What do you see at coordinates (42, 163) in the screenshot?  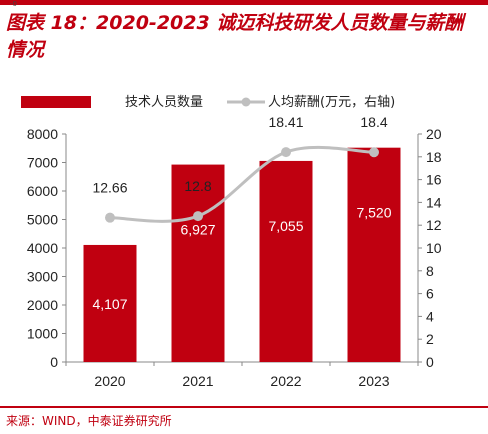 I see `y-left-tick-label: 7000` at bounding box center [42, 163].